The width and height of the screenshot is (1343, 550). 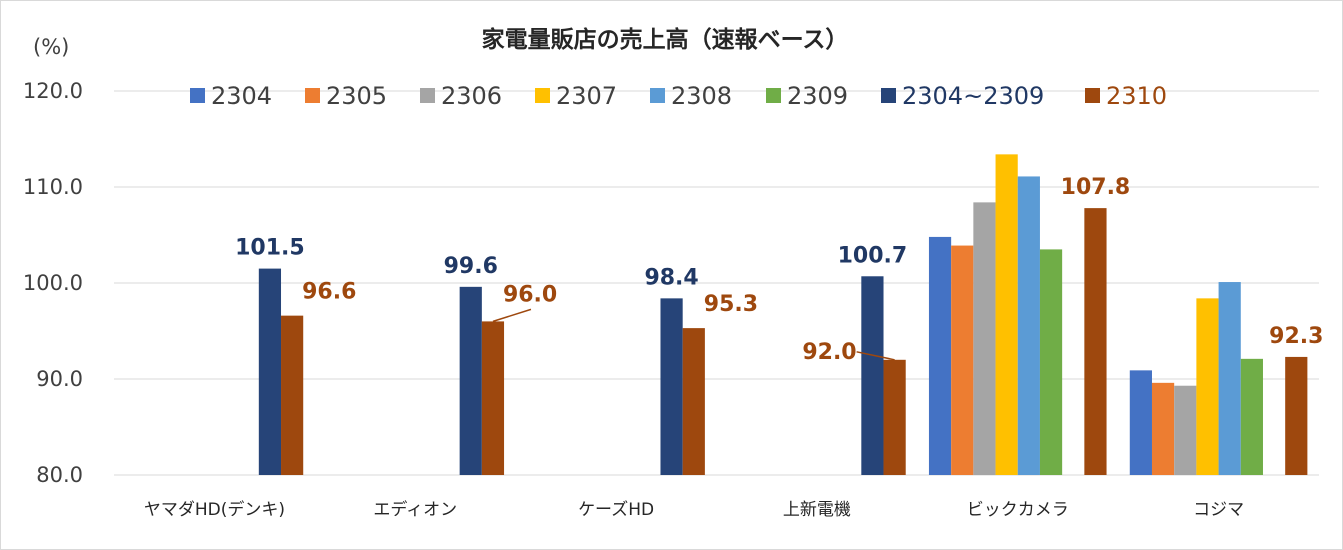 What do you see at coordinates (1018, 510) in the screenshot?
I see `x-category-label: ビックカメラ` at bounding box center [1018, 510].